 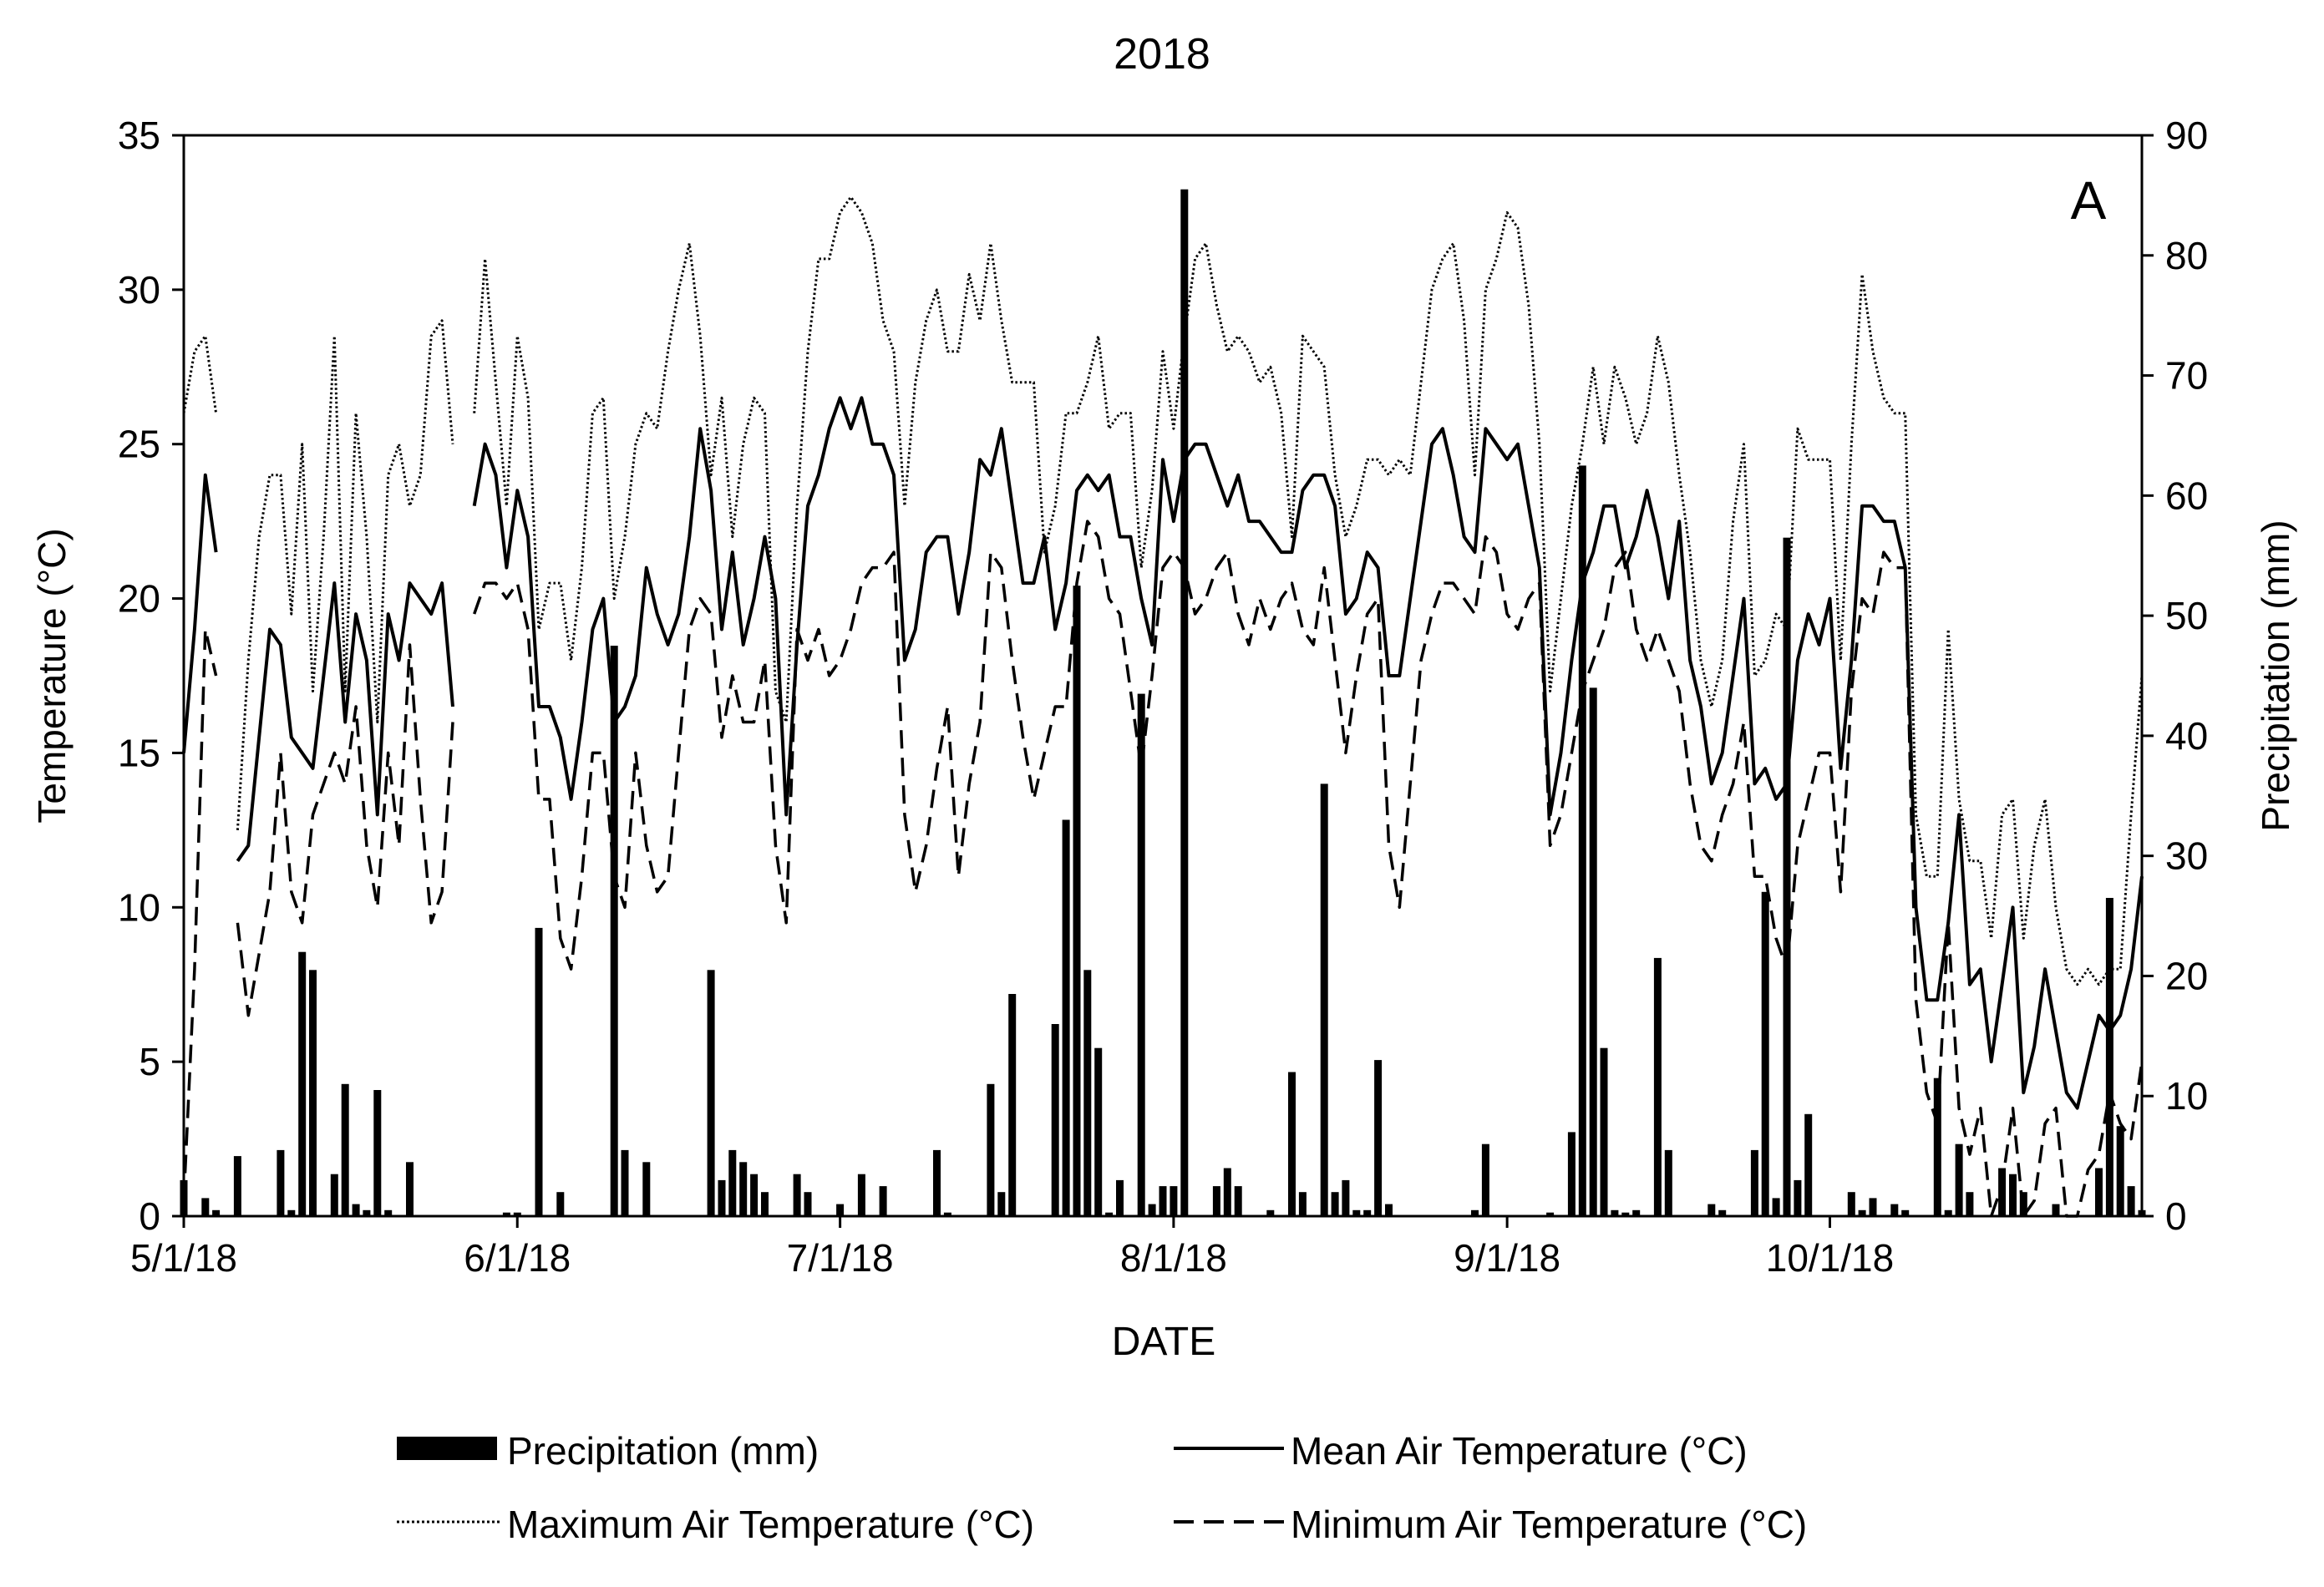 I want to click on right-tick-label: 80, so click(x=2186, y=255).